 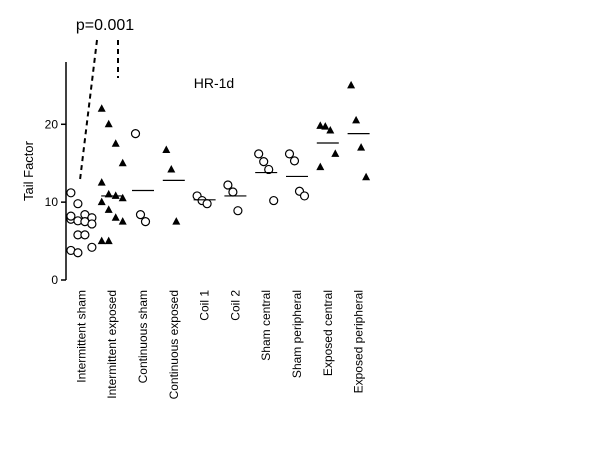 I want to click on x-tick-label: Exposed central, so click(x=328, y=333).